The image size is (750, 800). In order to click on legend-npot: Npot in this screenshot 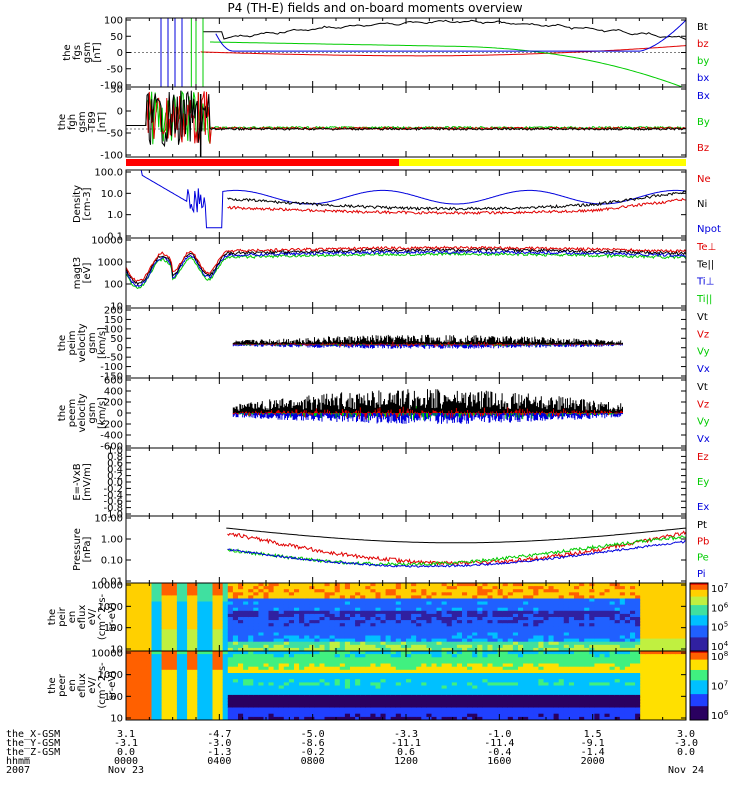, I will do `click(709, 229)`.